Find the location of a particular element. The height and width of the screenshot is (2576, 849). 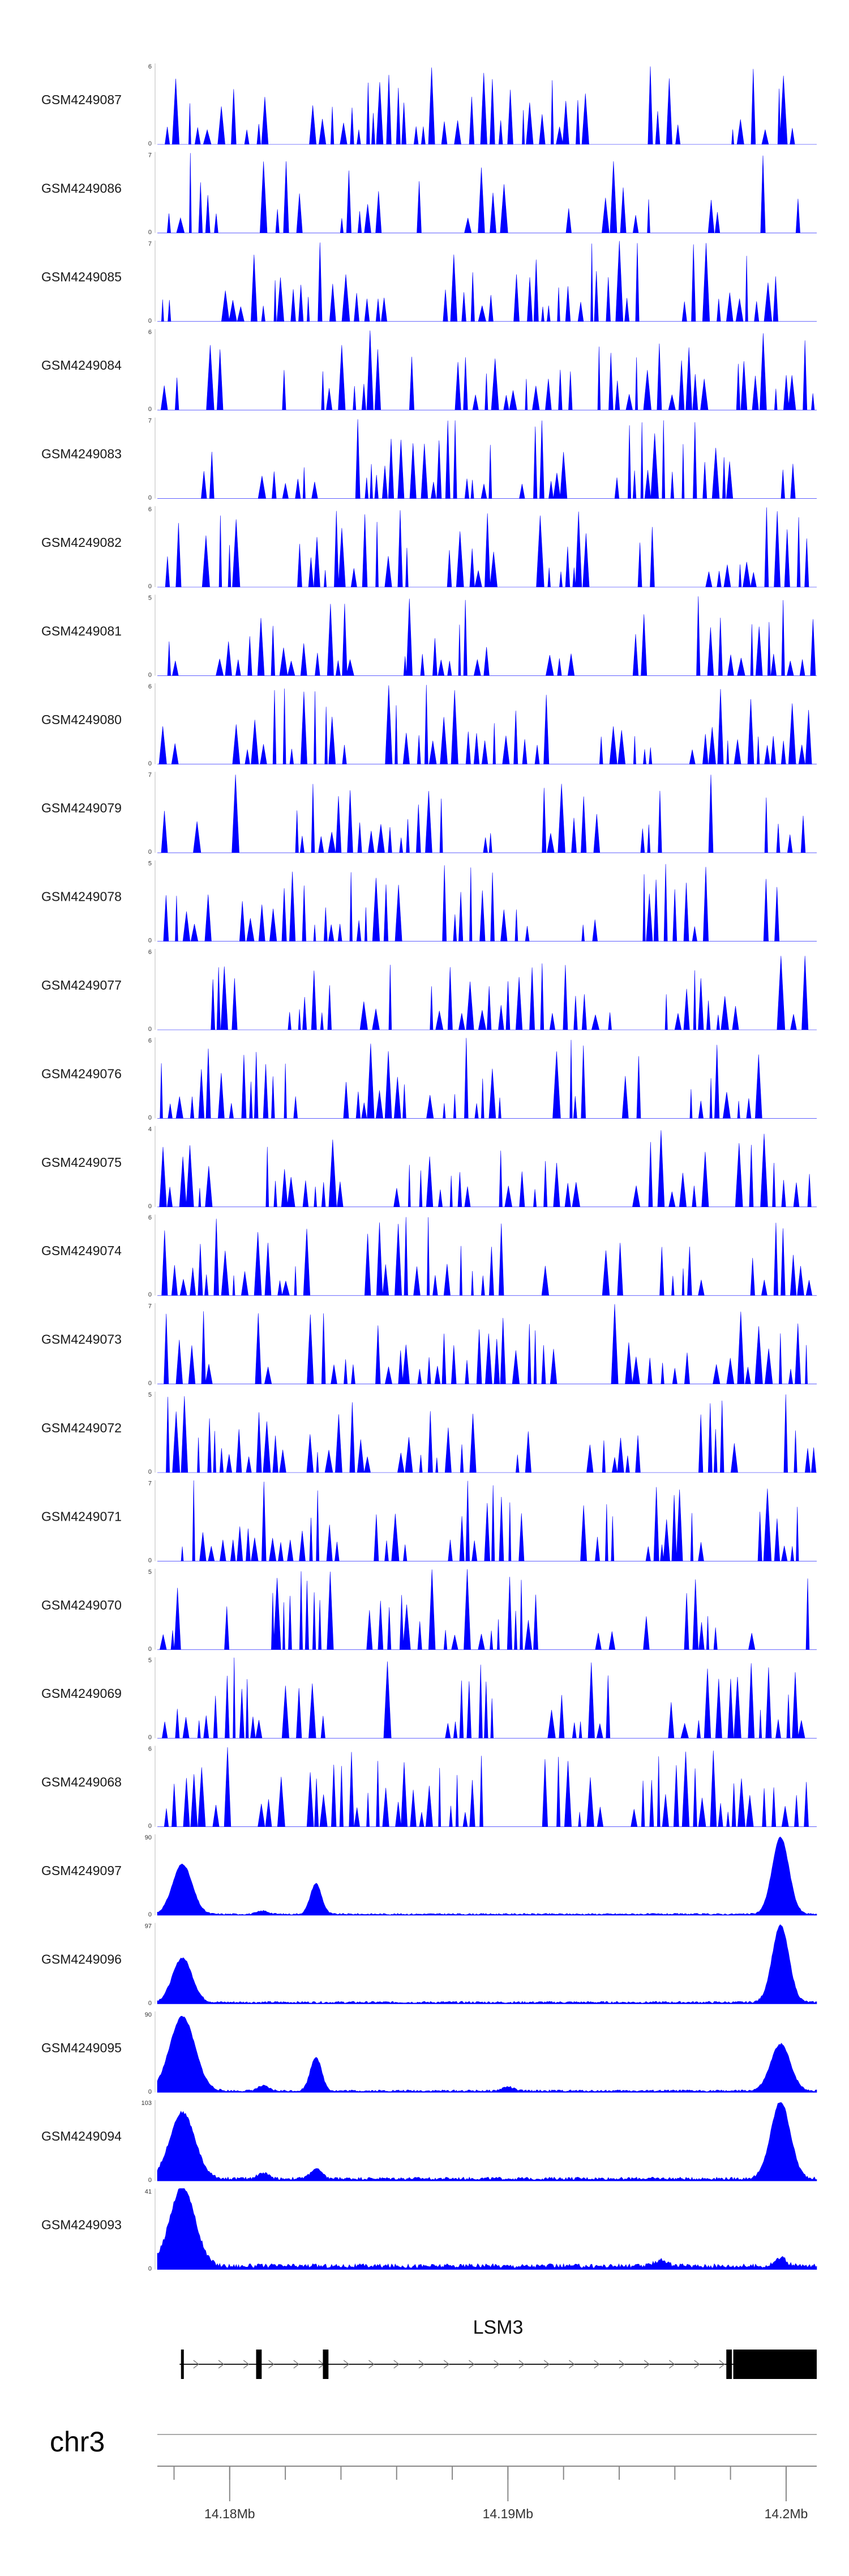

track: GSM4249072 5 0 is located at coordinates (429, 1433).